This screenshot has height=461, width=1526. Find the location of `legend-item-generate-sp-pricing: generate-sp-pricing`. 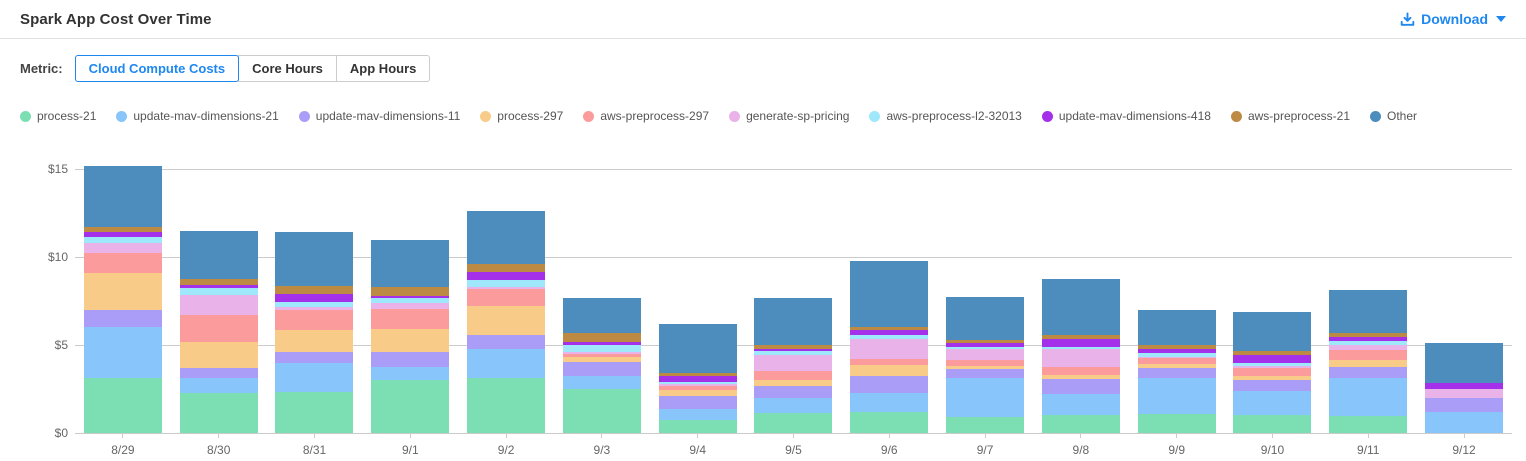

legend-item-generate-sp-pricing: generate-sp-pricing is located at coordinates (789, 116).